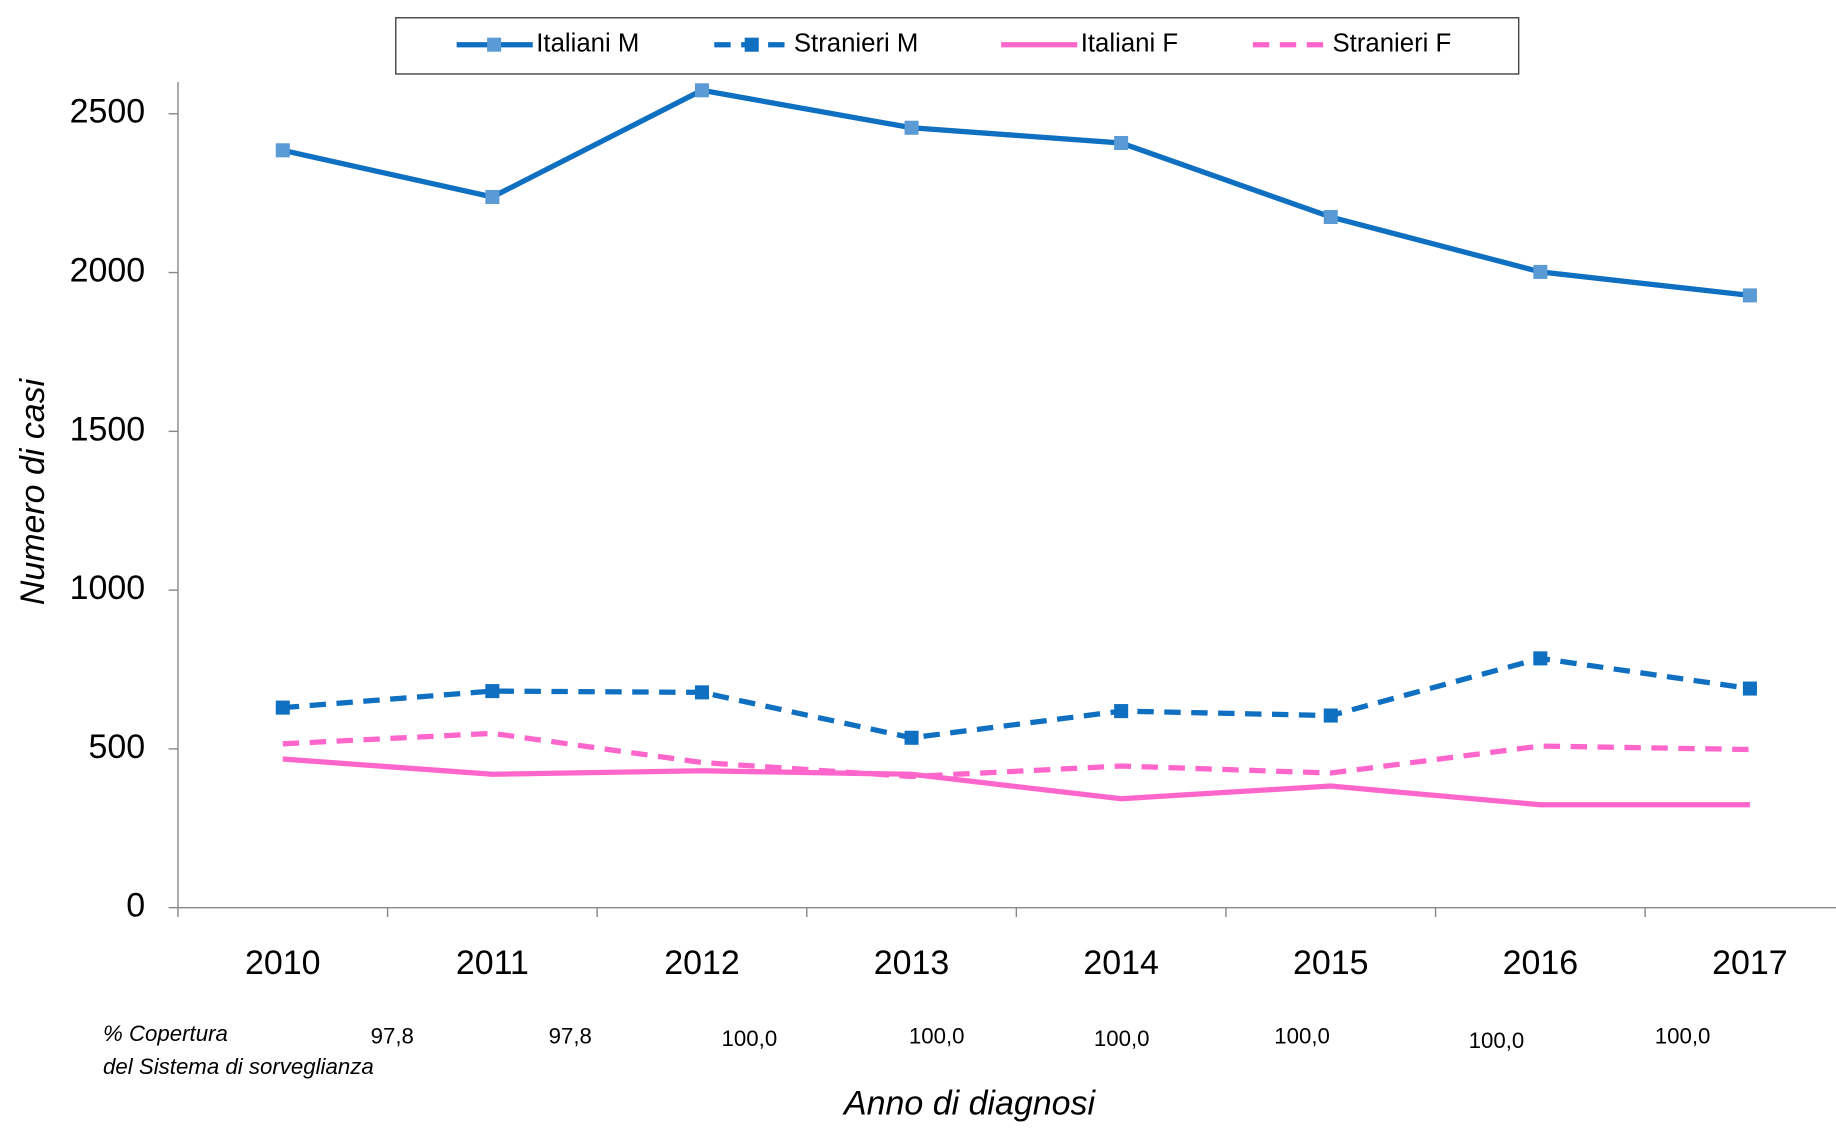 The image size is (1836, 1128). I want to click on y-axis-title: Numero di casi, so click(33, 491).